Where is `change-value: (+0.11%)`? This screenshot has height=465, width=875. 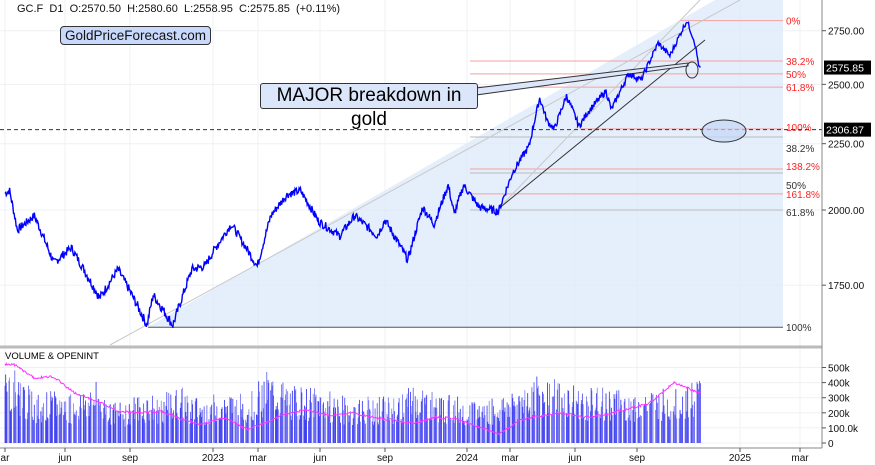
change-value: (+0.11%) is located at coordinates (318, 9).